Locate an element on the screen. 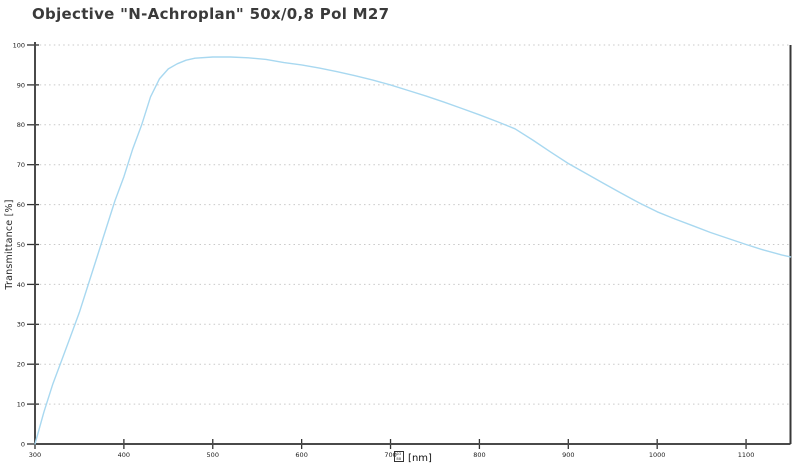  y-tick-label-30: 30 is located at coordinates (21, 325).